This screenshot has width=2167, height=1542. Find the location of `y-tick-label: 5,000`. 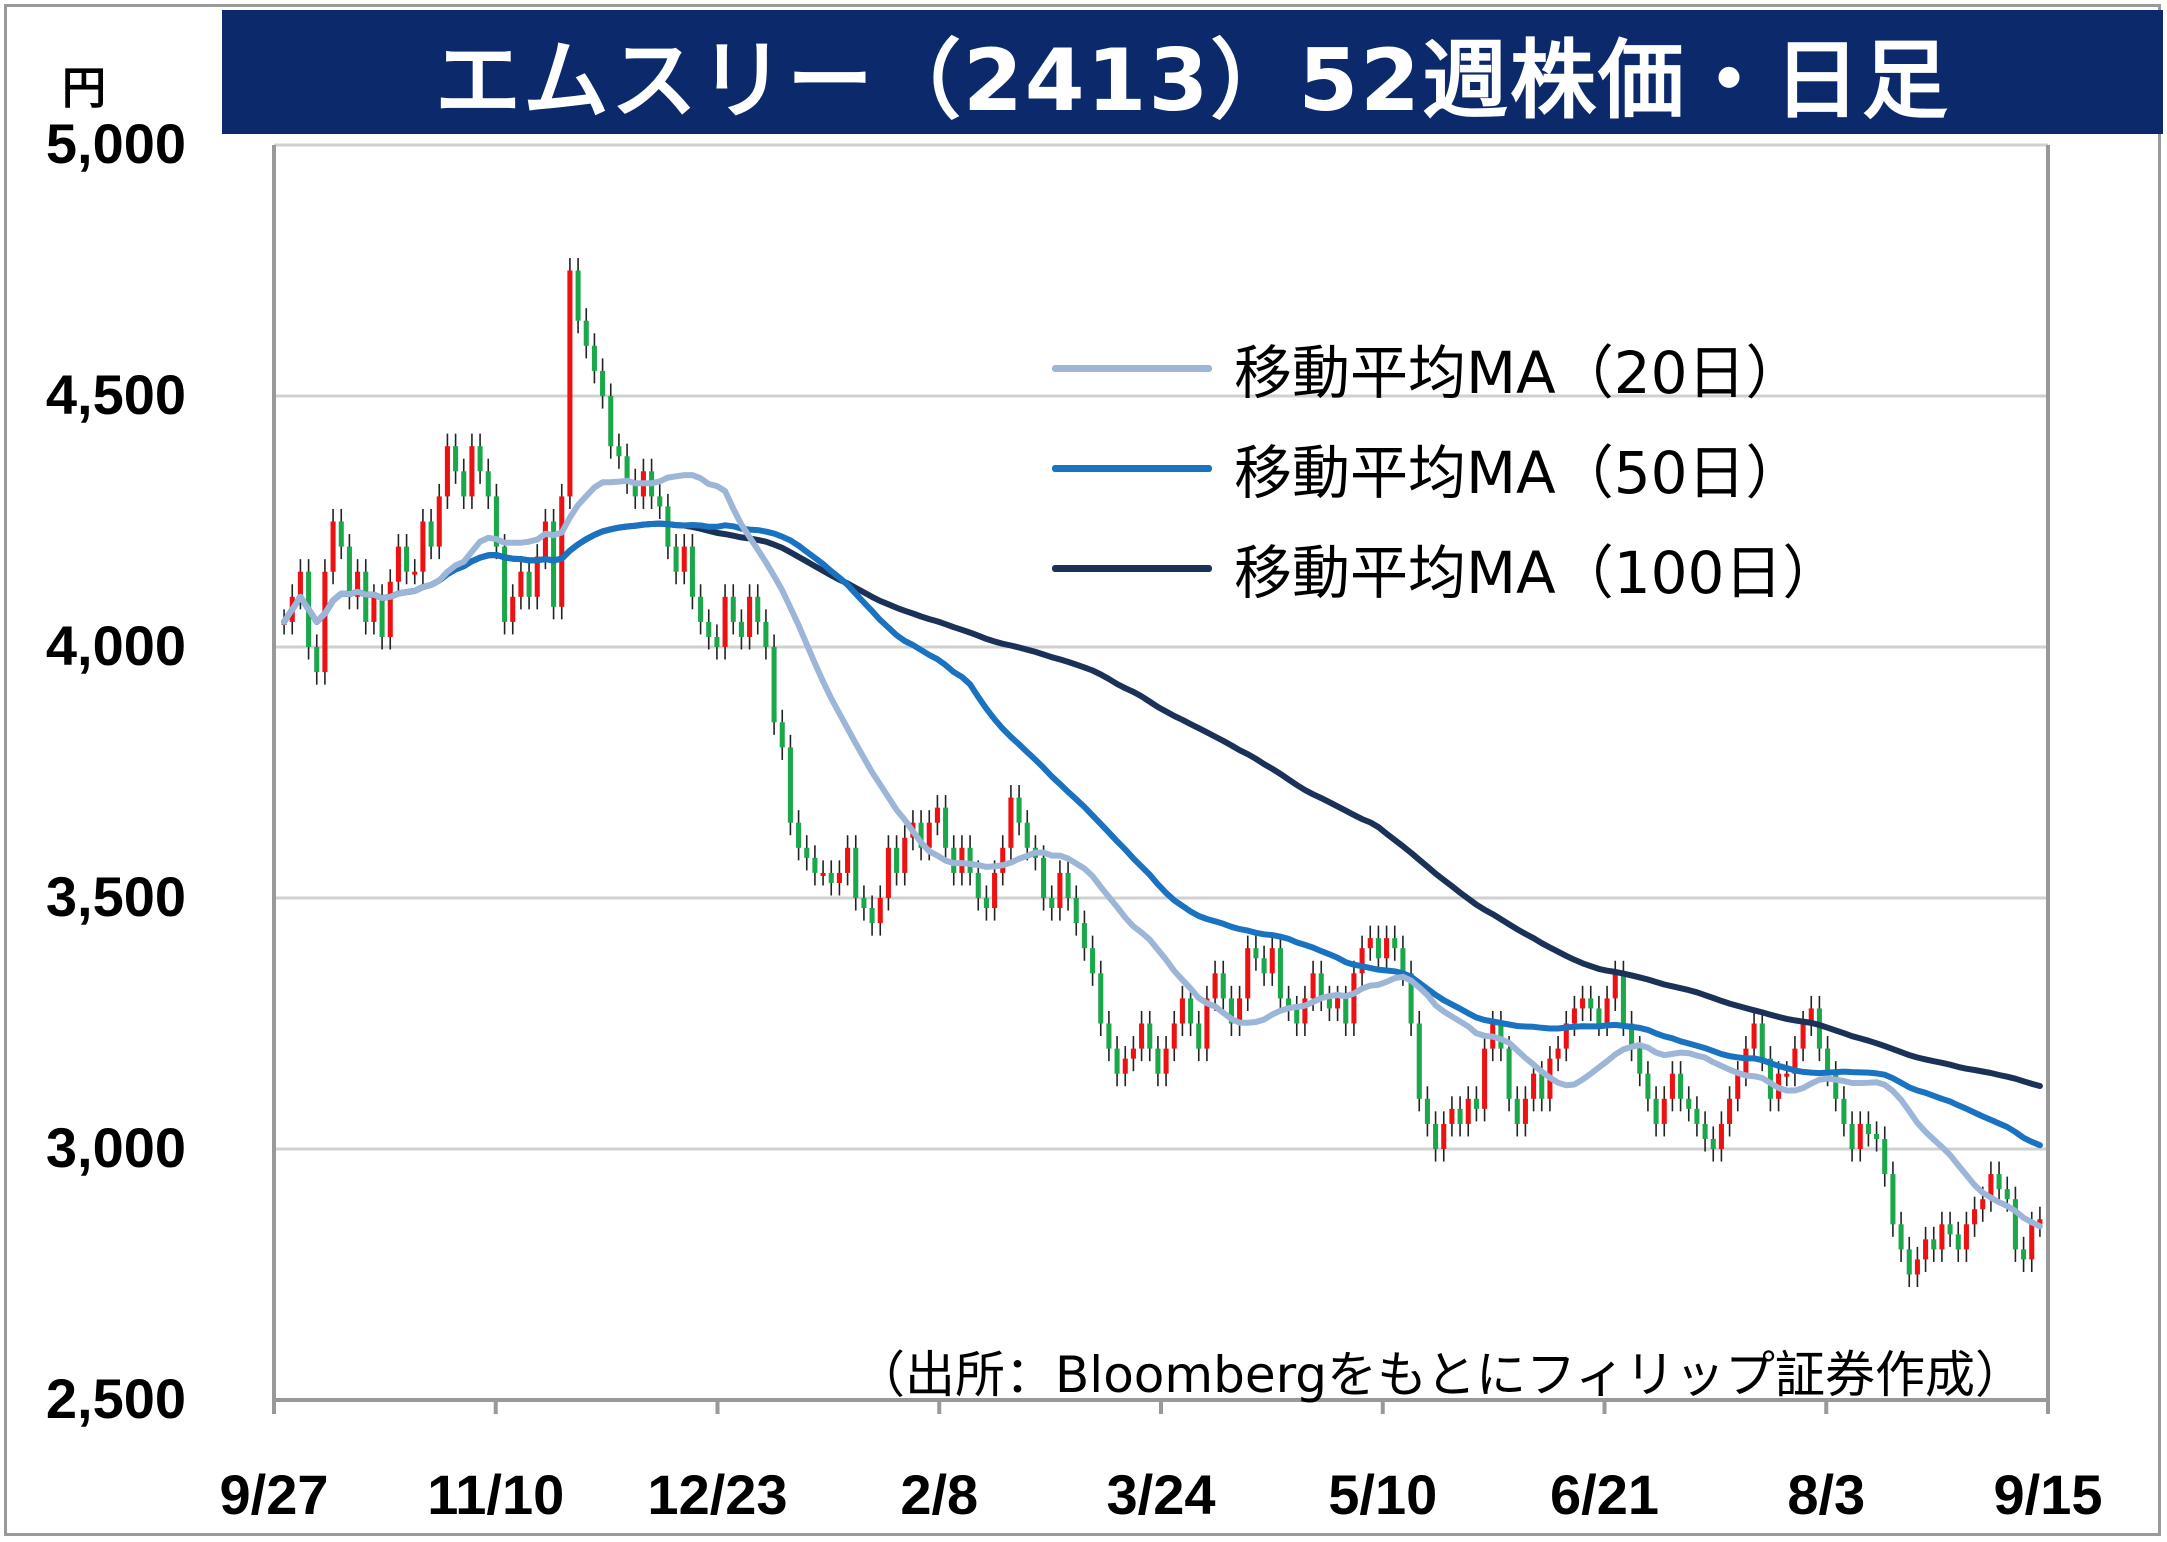

y-tick-label: 5,000 is located at coordinates (115, 143).